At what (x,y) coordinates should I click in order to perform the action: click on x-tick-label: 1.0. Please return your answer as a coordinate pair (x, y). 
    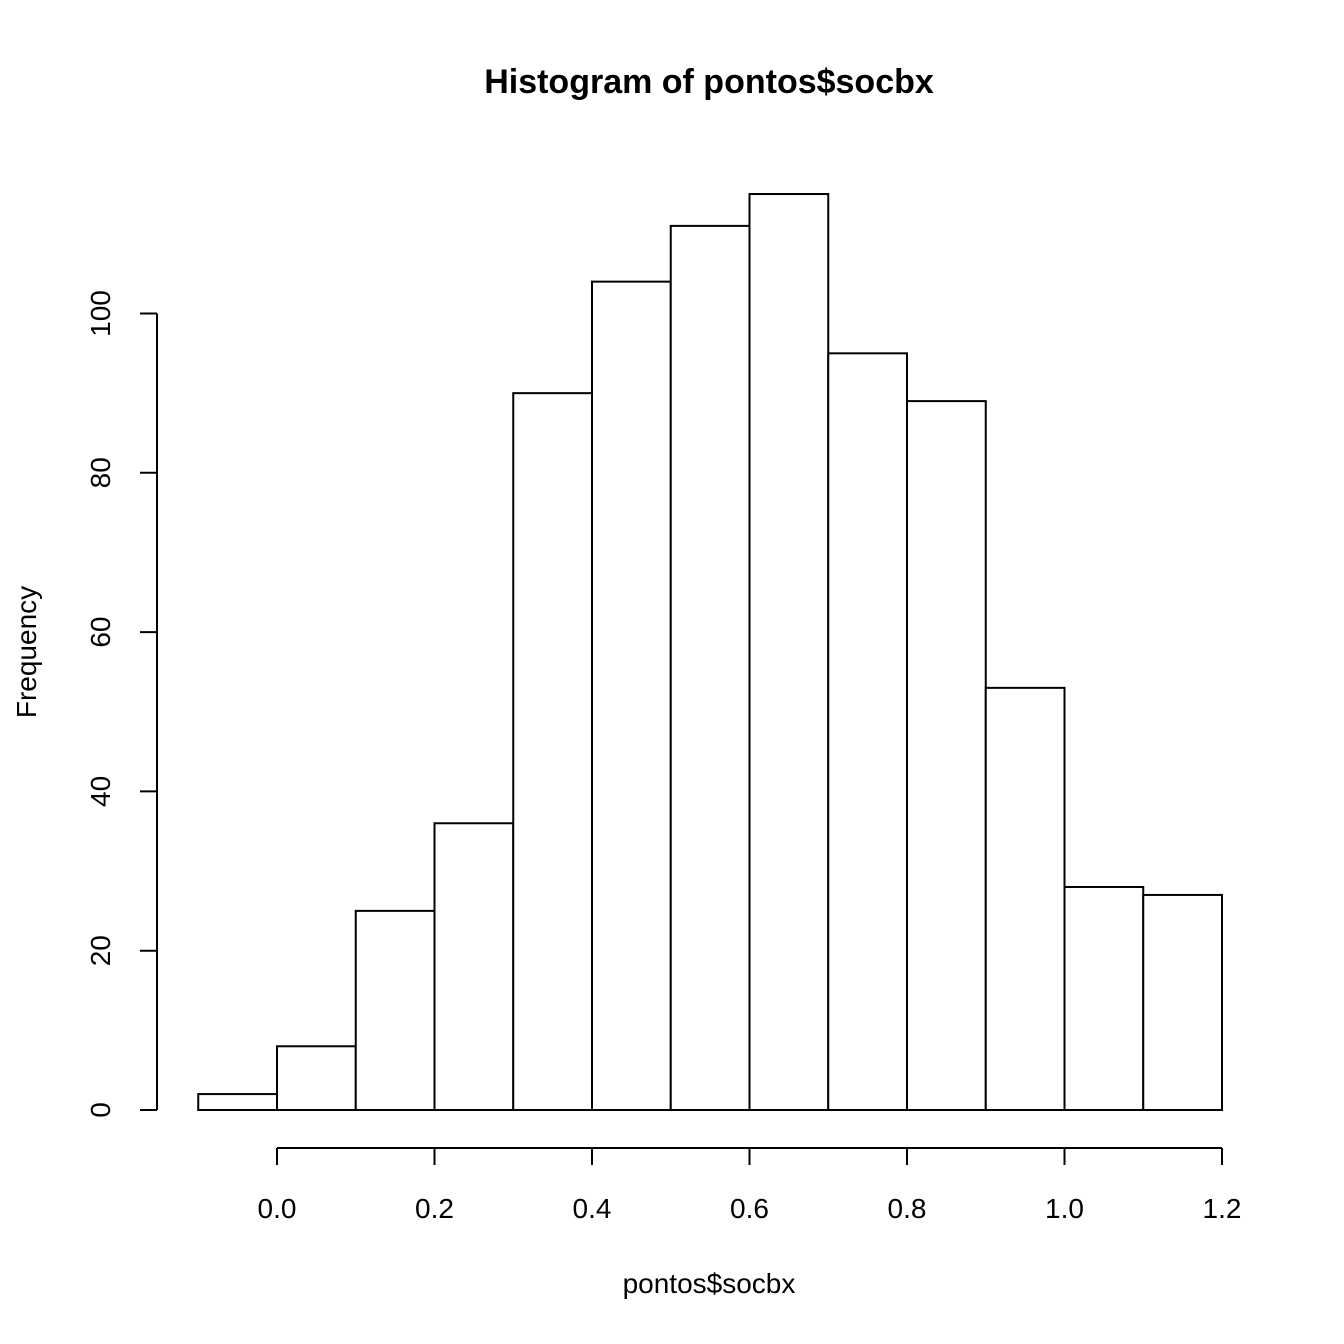
    Looking at the image, I should click on (1064, 1208).